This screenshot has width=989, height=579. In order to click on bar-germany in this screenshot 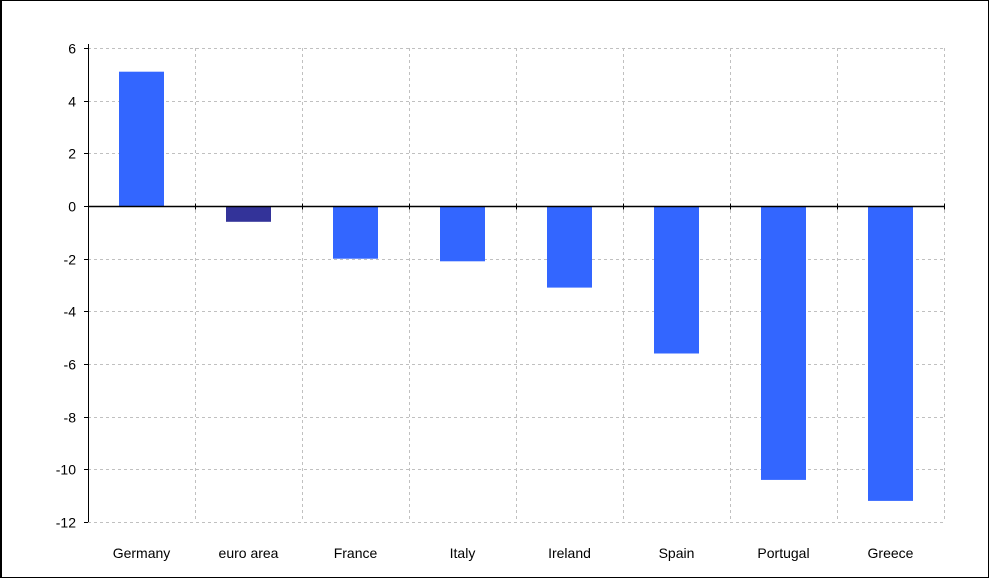, I will do `click(141, 139)`.